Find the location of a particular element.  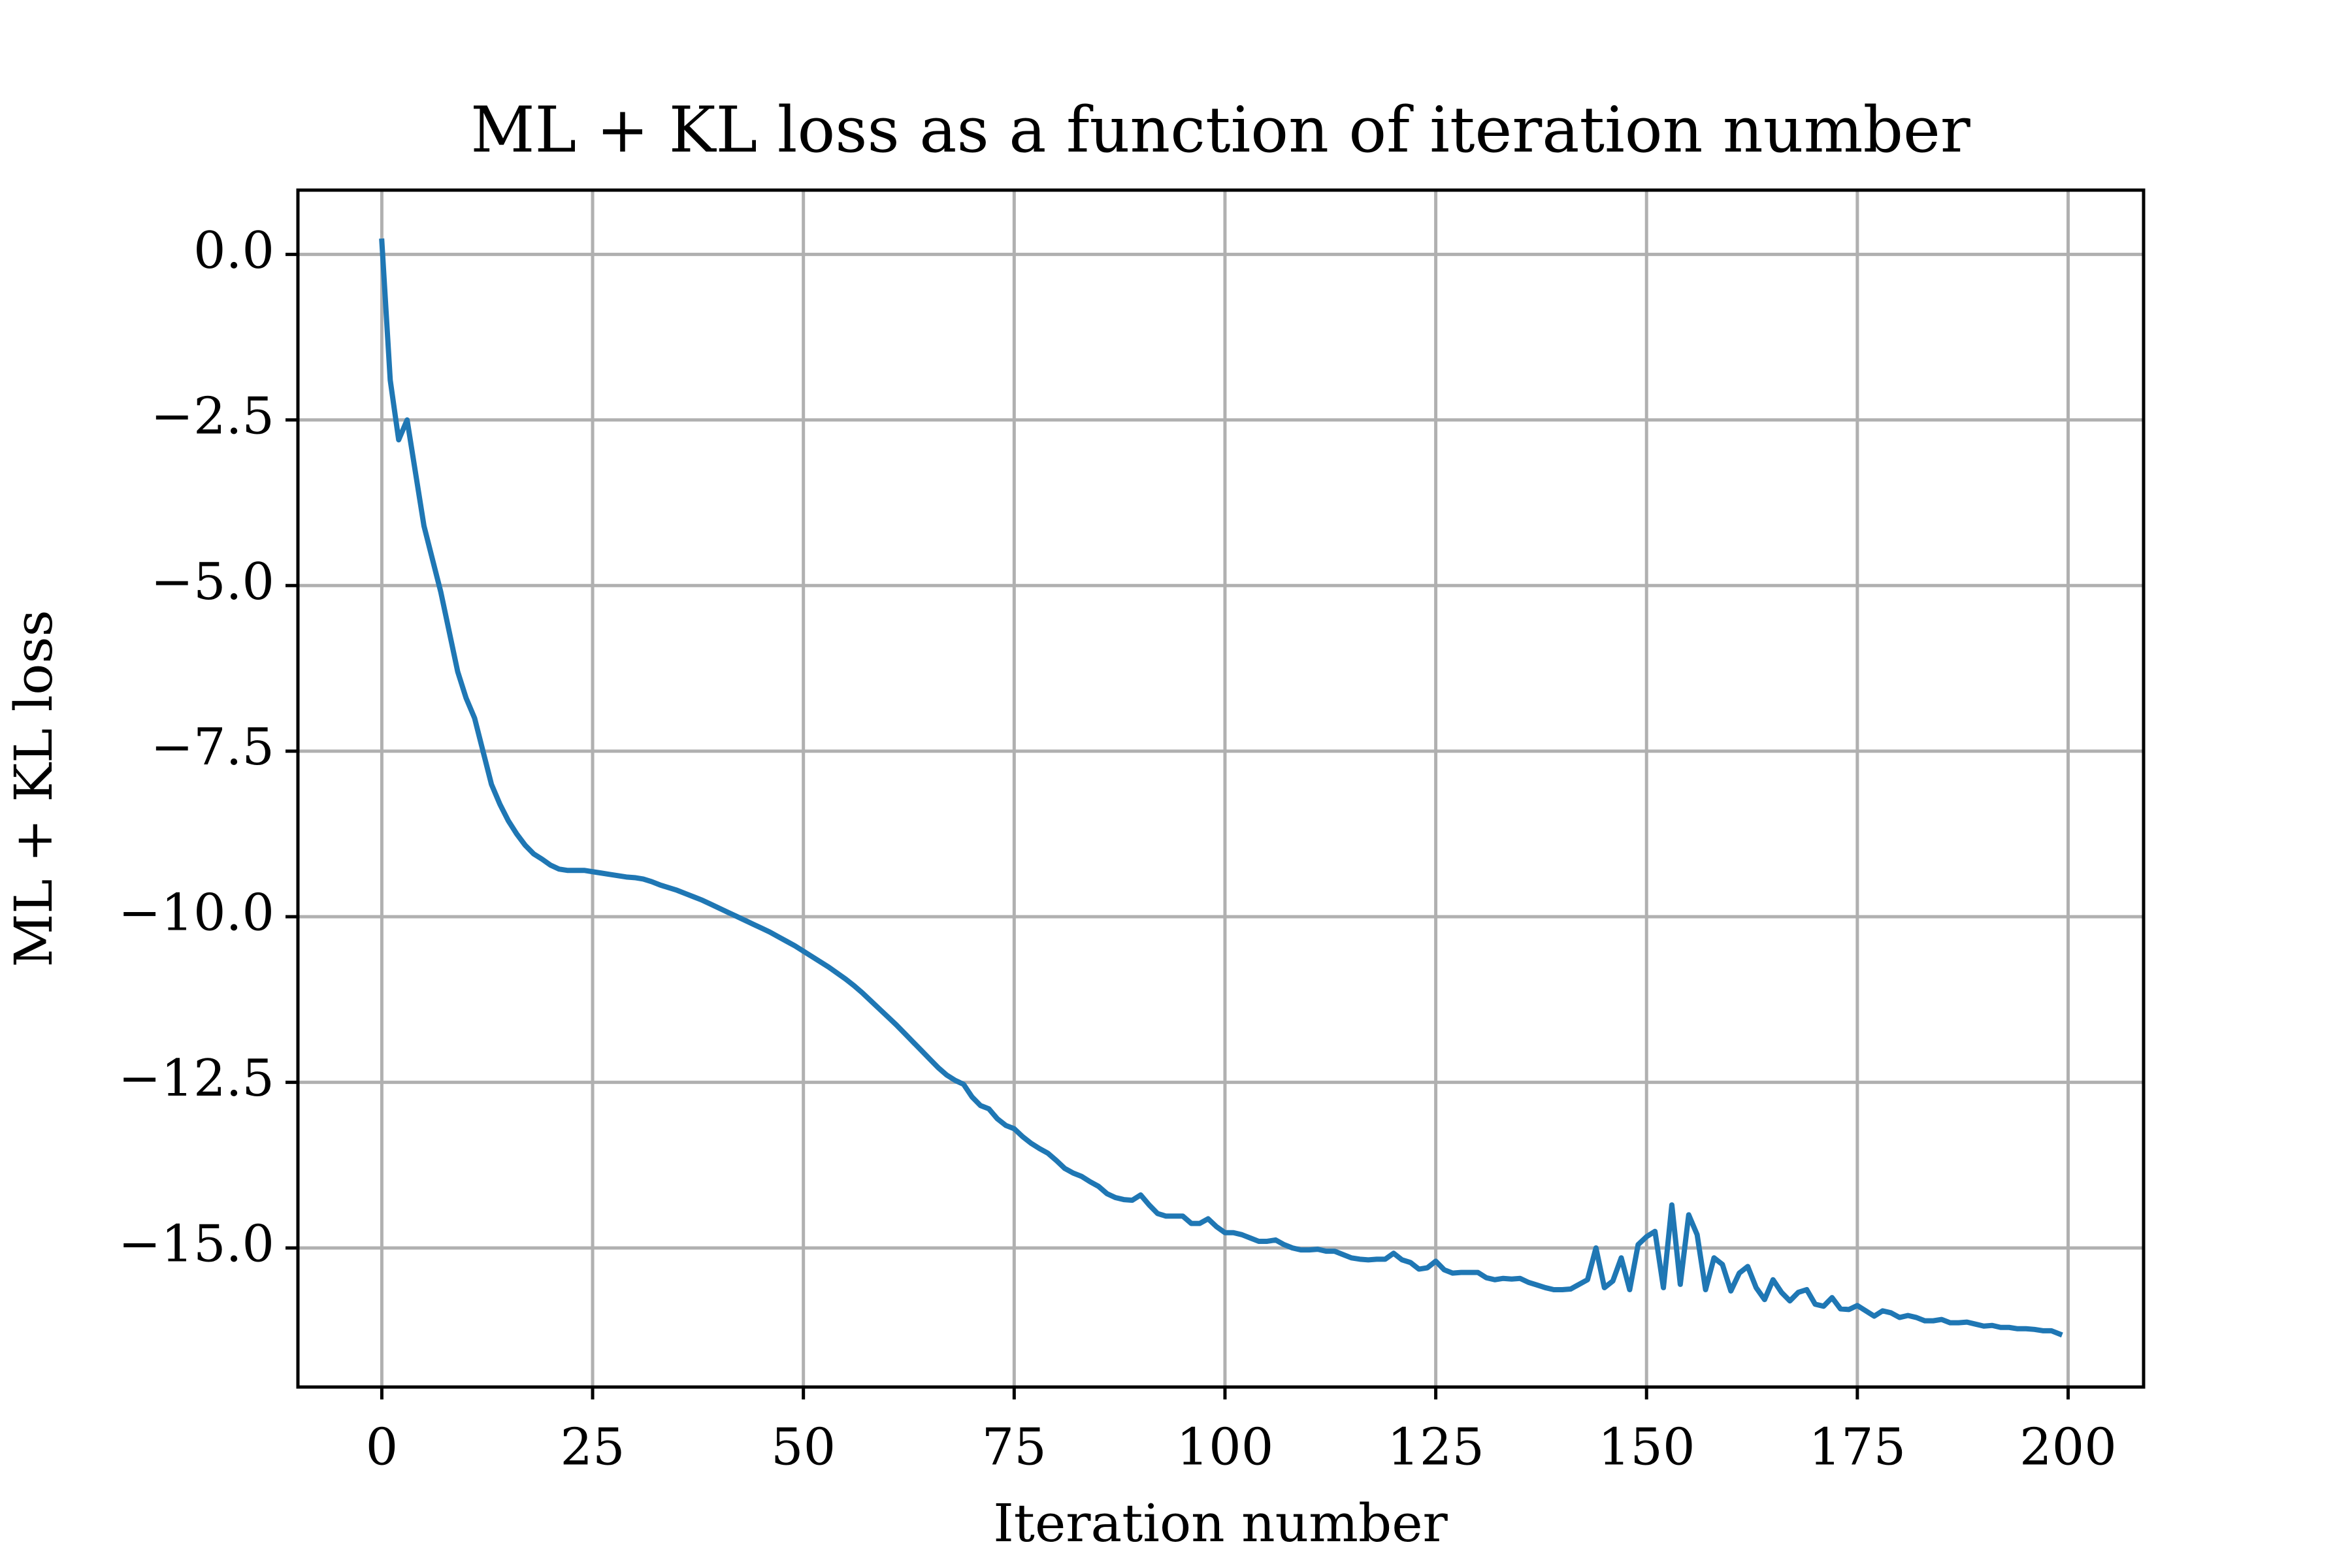

y-tick-label: −2.5 is located at coordinates (212, 416).